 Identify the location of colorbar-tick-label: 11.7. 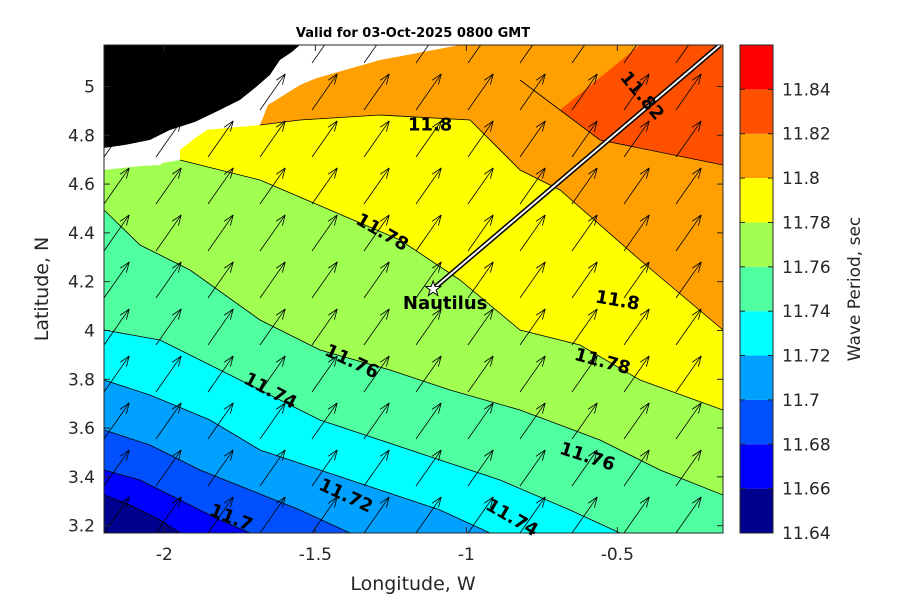
(801, 401).